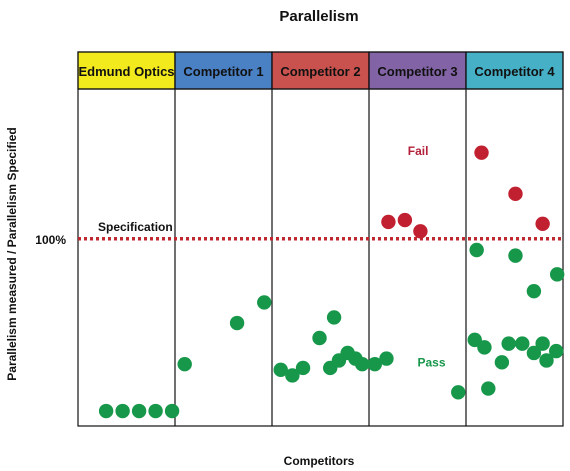 Image resolution: width=570 pixels, height=471 pixels. Describe the element at coordinates (318, 16) in the screenshot. I see `chart-title: Parallelism` at that location.